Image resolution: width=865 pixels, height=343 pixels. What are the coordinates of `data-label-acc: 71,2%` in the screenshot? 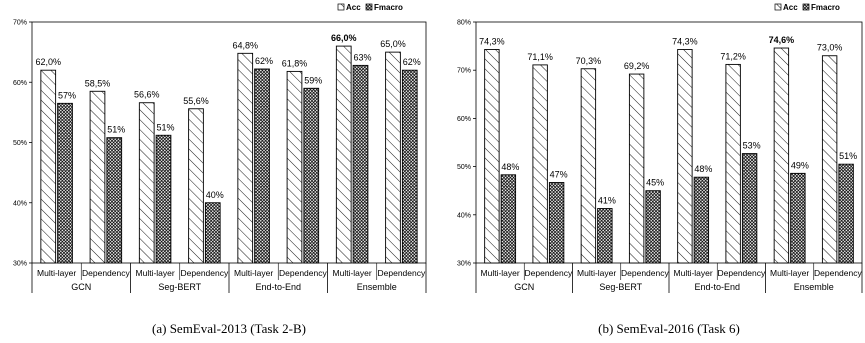 It's located at (733, 56).